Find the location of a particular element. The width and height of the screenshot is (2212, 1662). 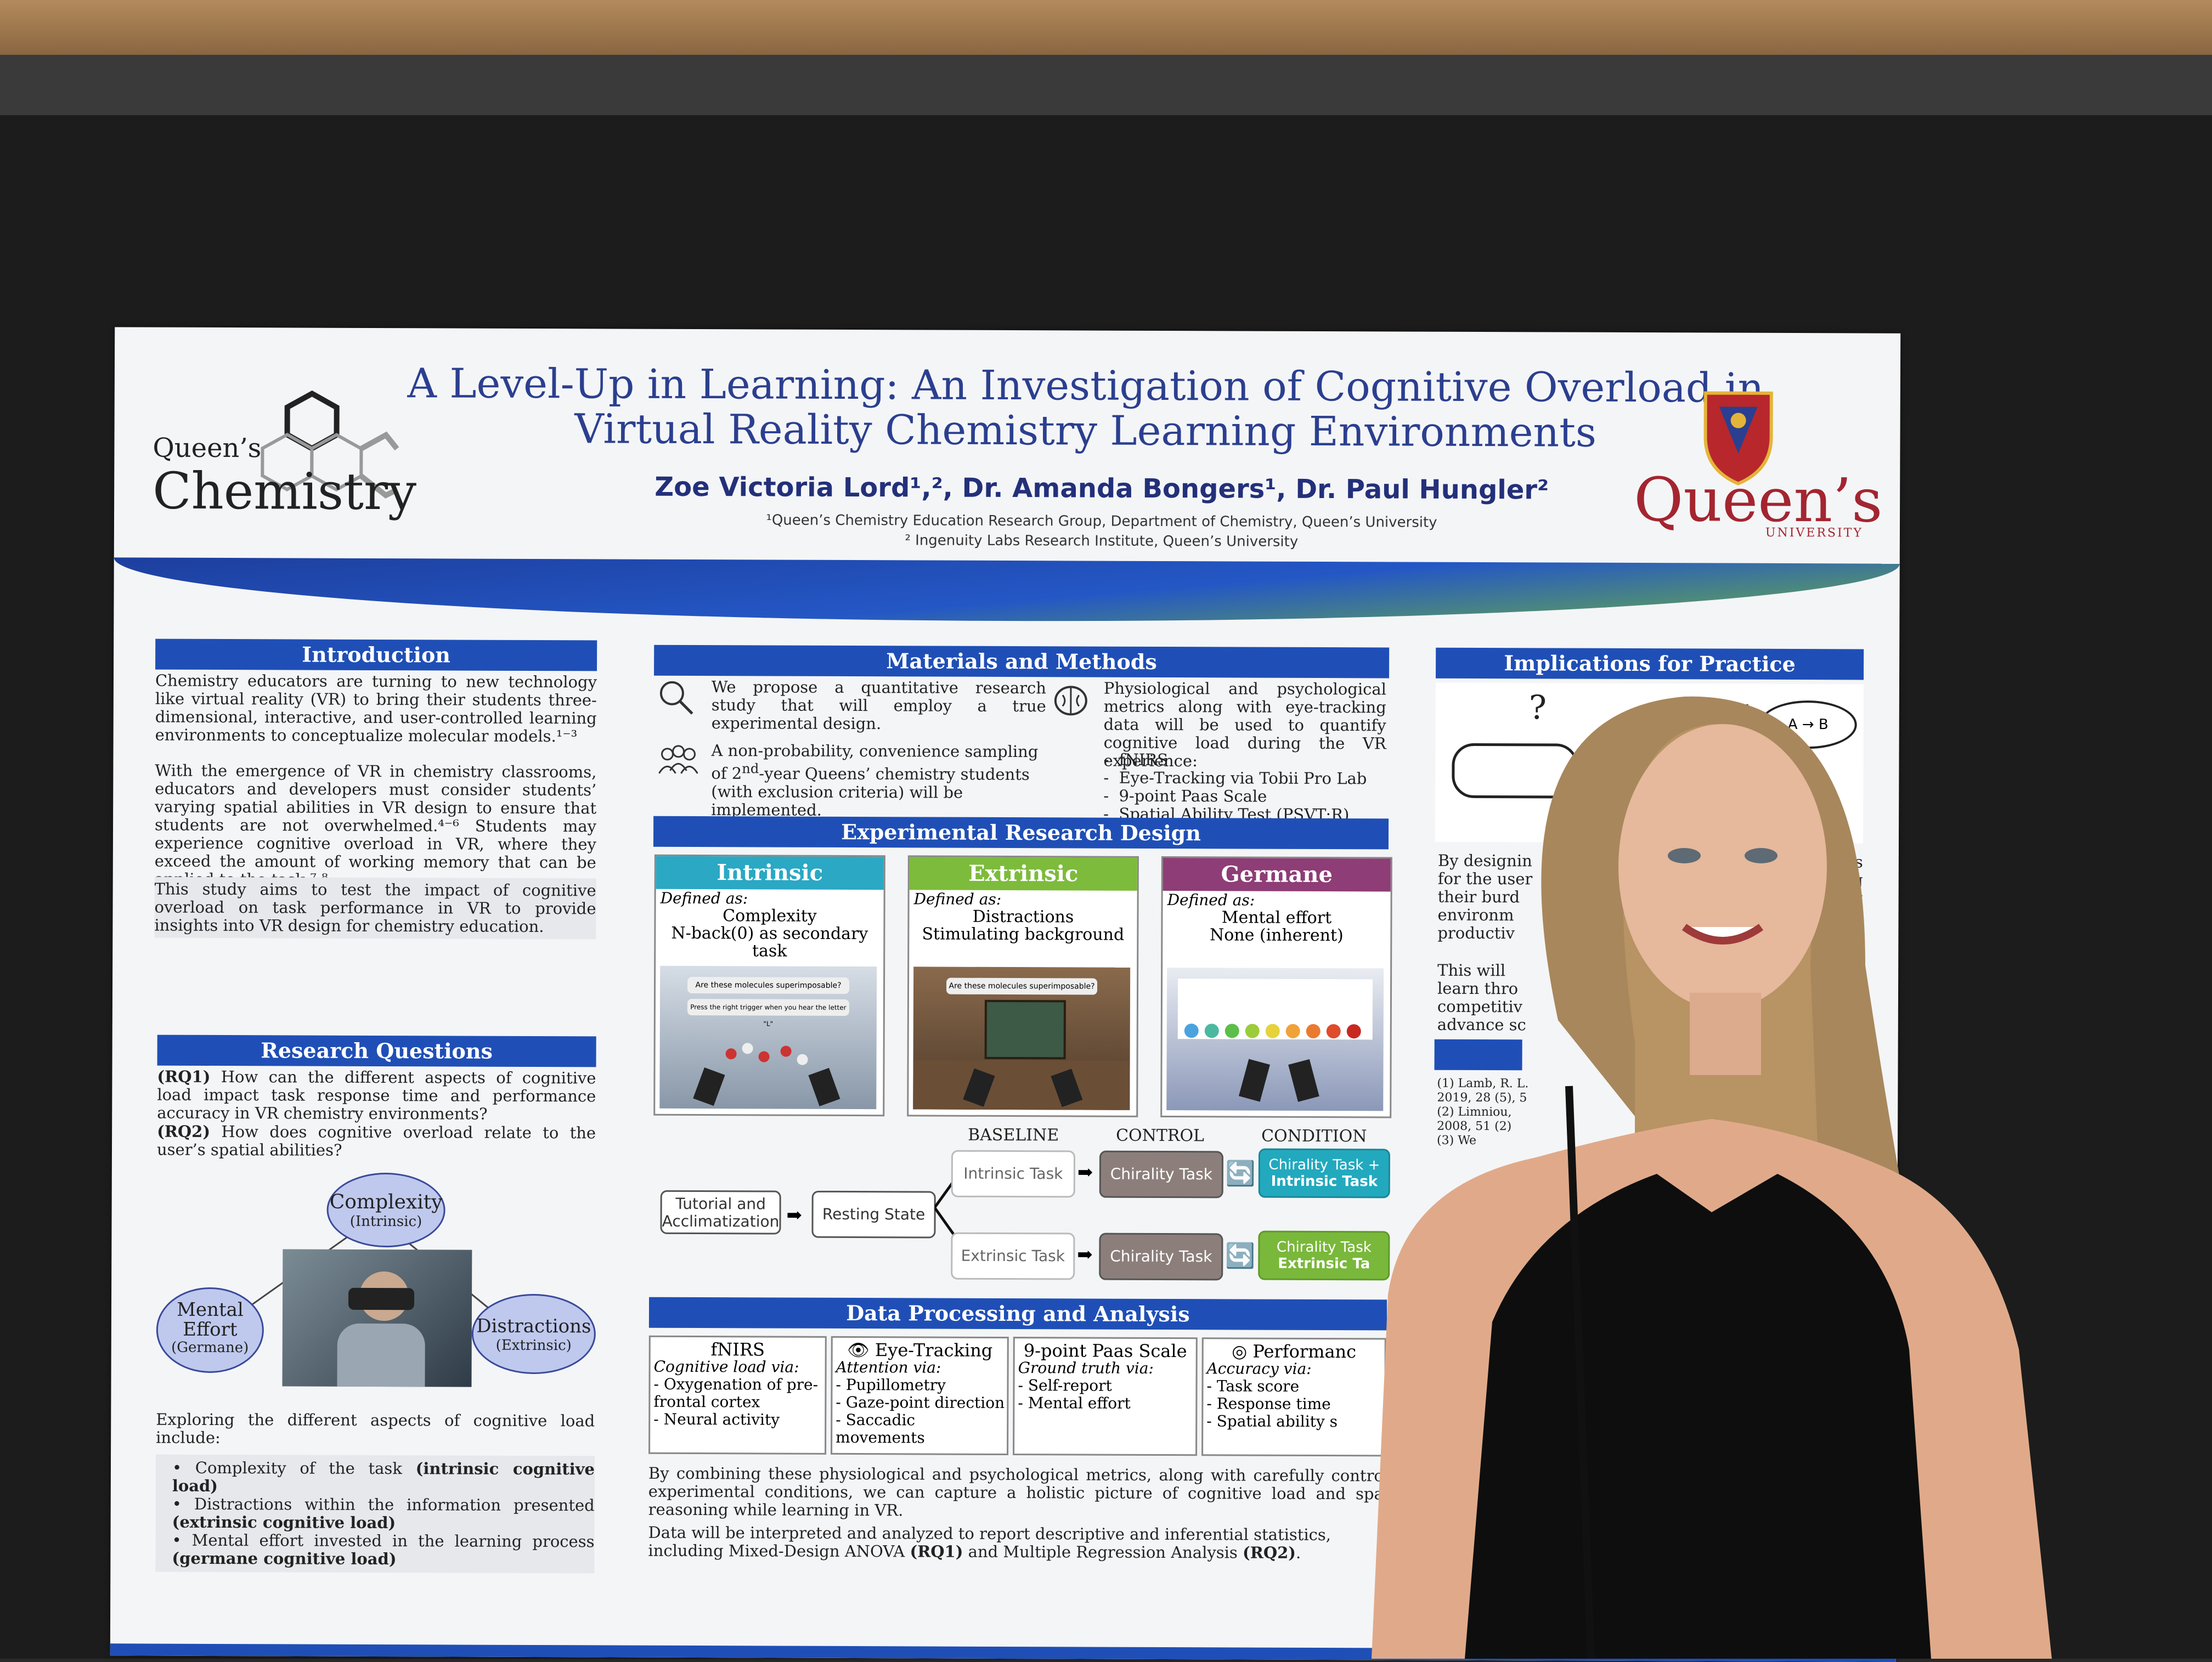

intrinsic-l1: Complexity is located at coordinates (770, 916).